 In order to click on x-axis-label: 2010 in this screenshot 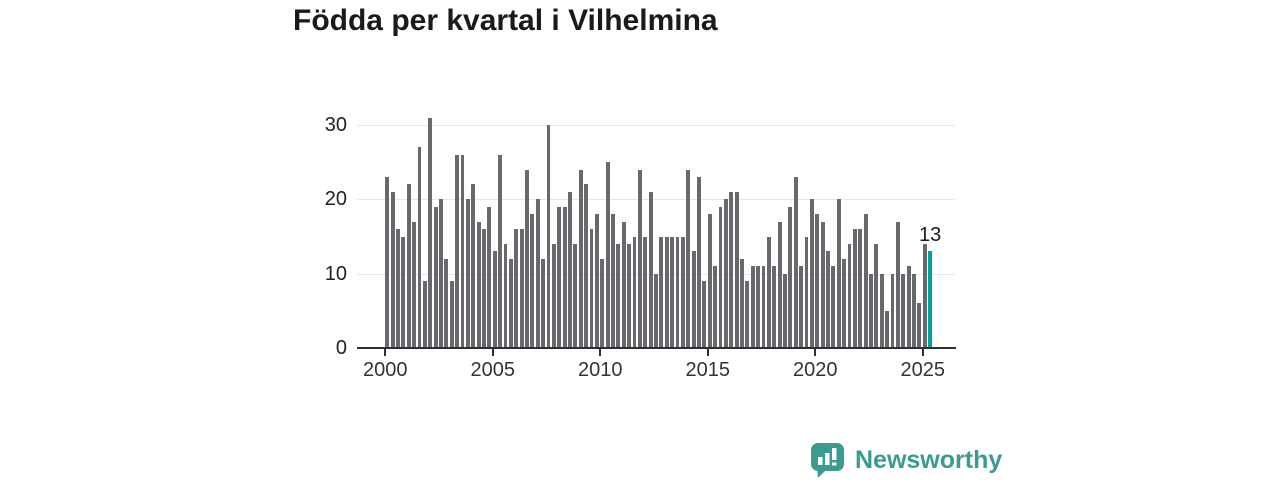, I will do `click(600, 370)`.